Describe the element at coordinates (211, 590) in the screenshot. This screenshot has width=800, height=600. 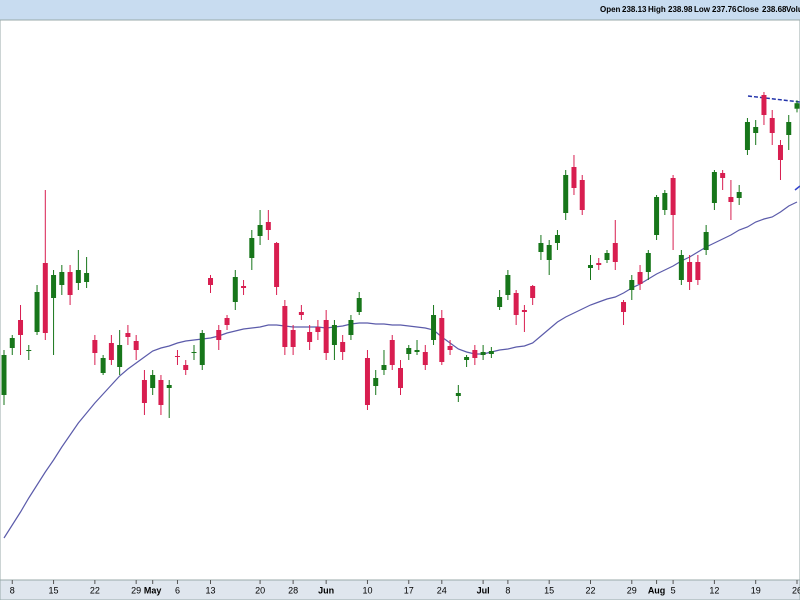
I see `x-tick-label: 13` at that location.